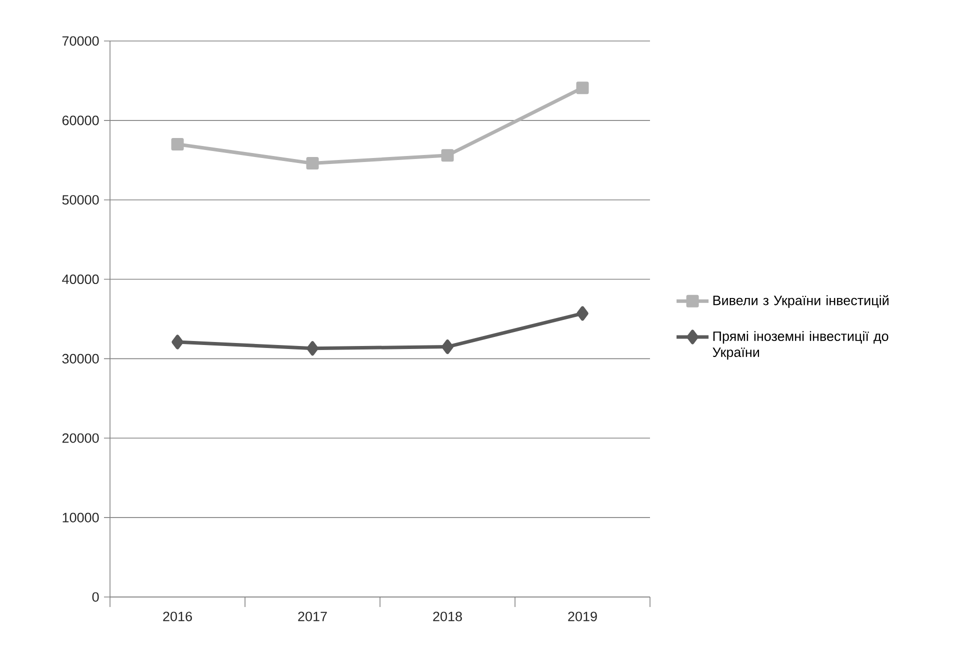 The image size is (973, 651). Describe the element at coordinates (800, 345) in the screenshot. I see `legend-label: Прямі іноземні інвестиції до України` at that location.